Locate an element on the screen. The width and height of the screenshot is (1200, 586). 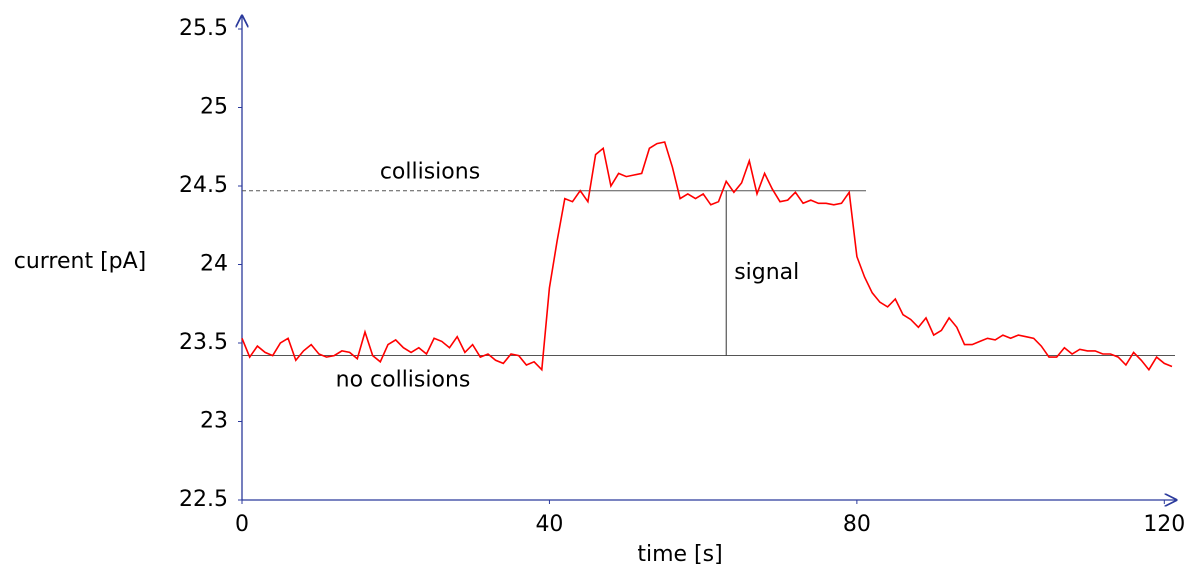
y-tick-label: 23 is located at coordinates (214, 421).